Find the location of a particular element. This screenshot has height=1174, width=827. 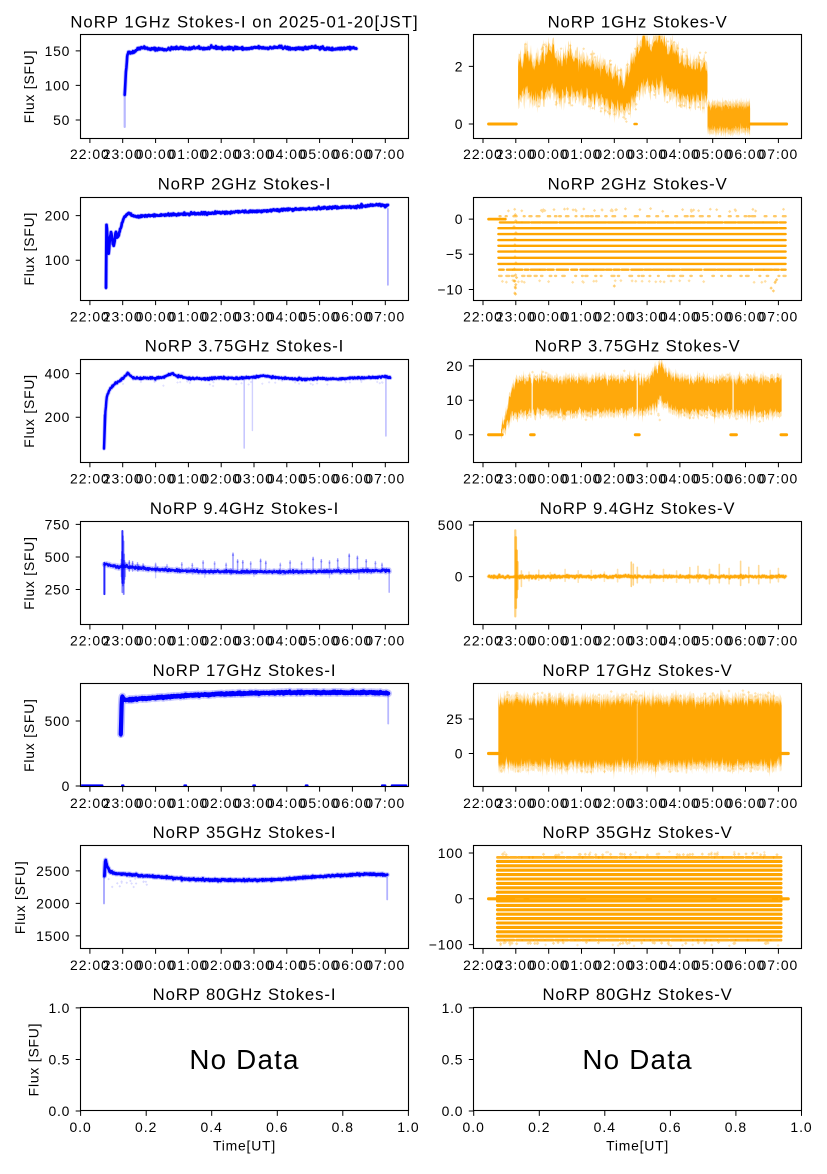

svg-text: −100 is located at coordinates (446, 945).